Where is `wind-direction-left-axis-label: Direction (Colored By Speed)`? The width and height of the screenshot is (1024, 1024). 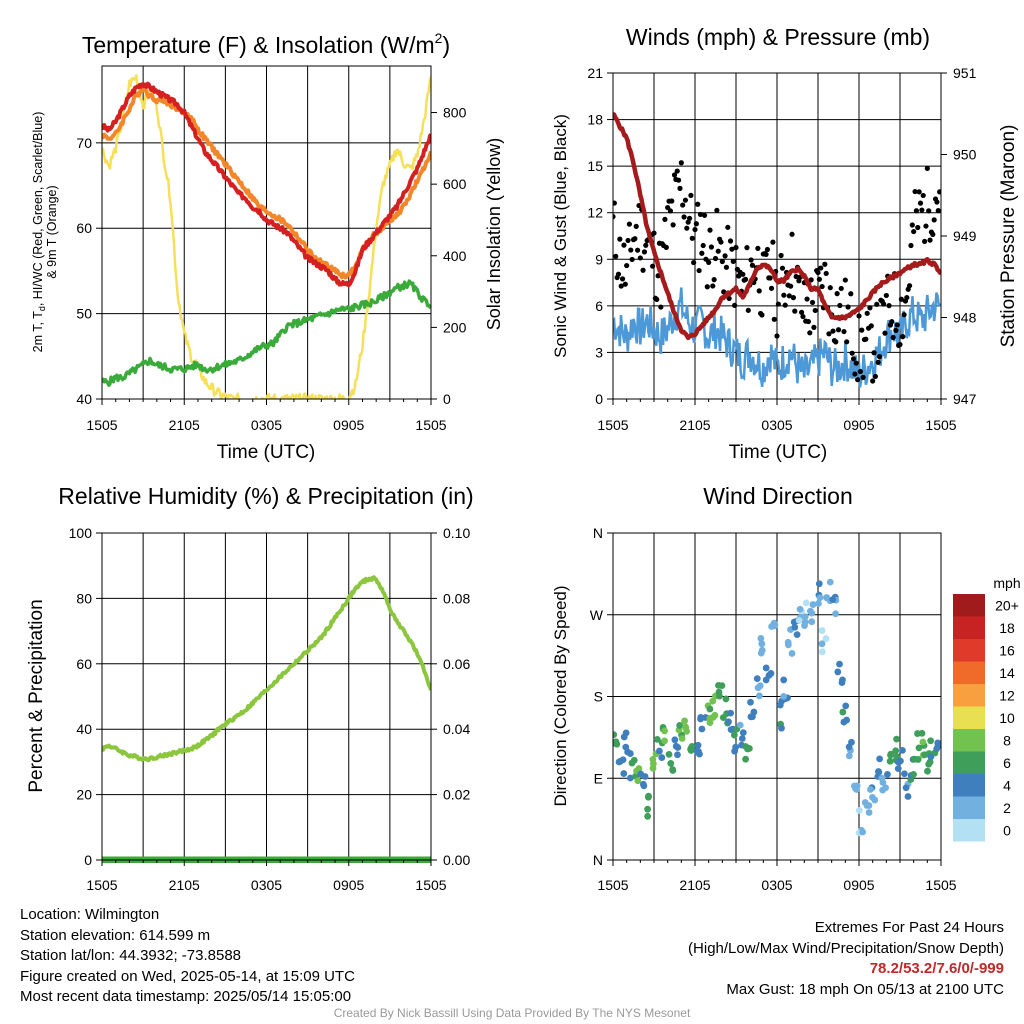
wind-direction-left-axis-label: Direction (Colored By Speed) is located at coordinates (560, 695).